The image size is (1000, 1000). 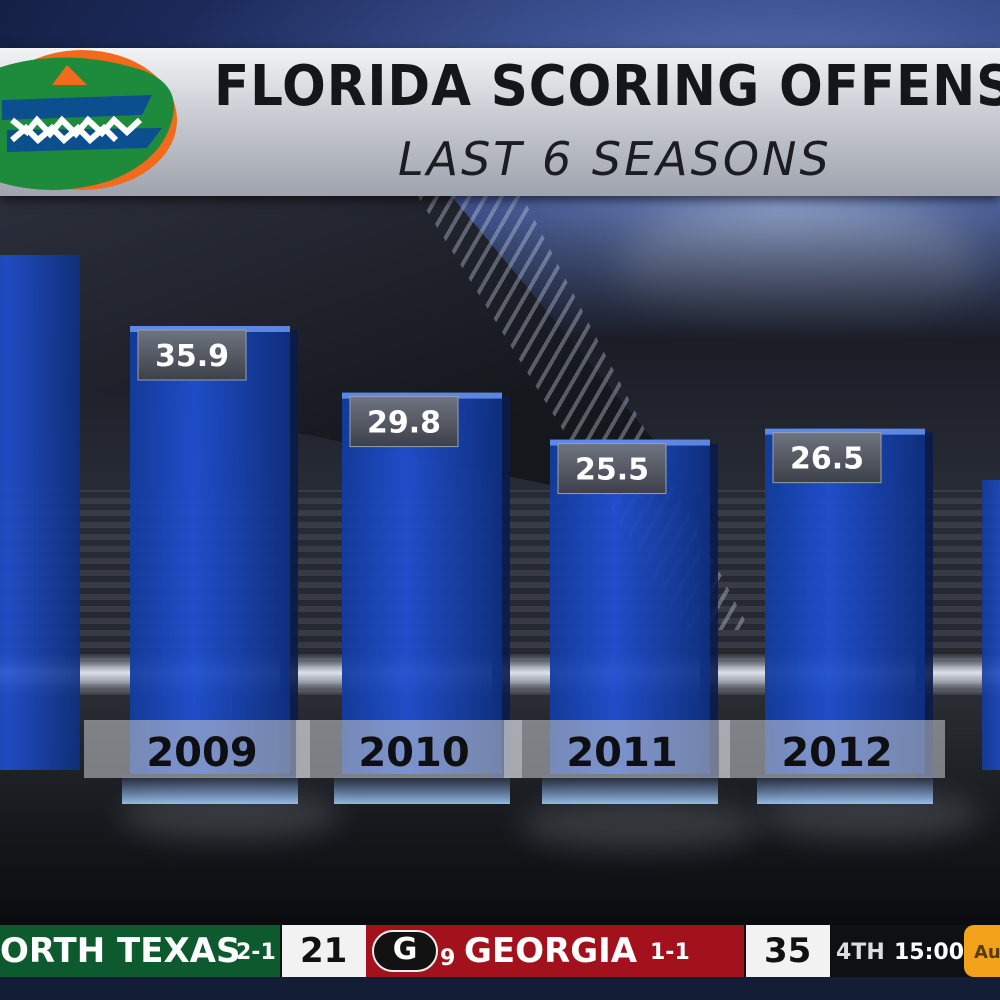 What do you see at coordinates (670, 952) in the screenshot?
I see `team2-record: 1-1` at bounding box center [670, 952].